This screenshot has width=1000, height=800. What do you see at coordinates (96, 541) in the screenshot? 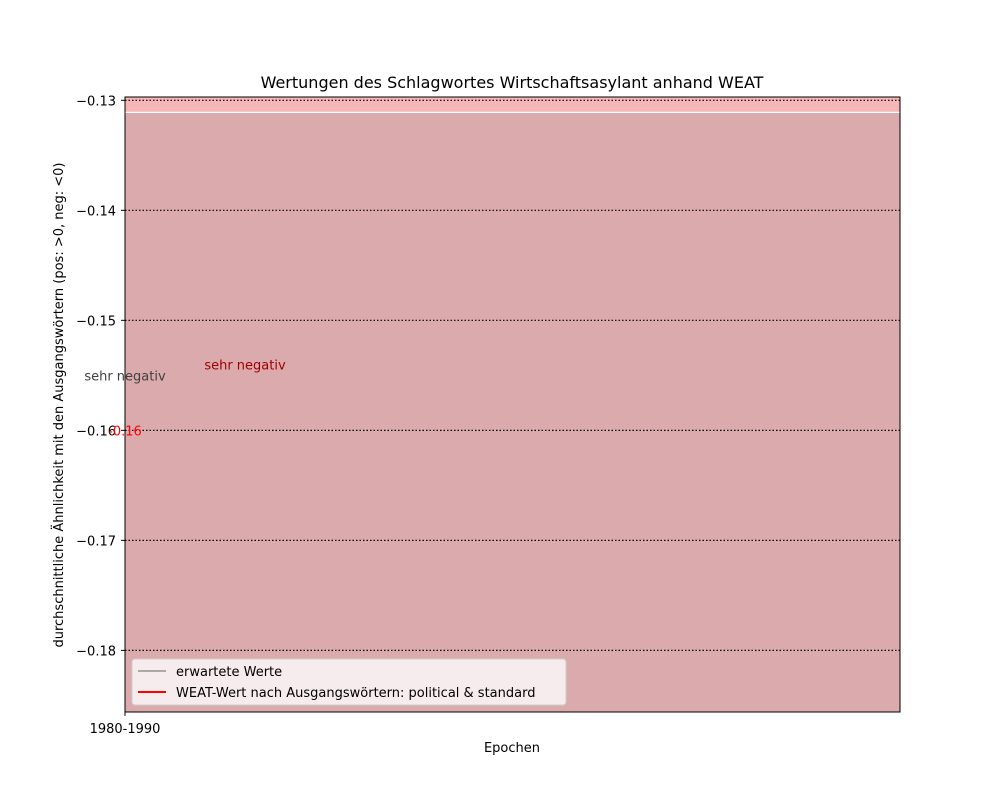
I see `y-tick-label: −0.17` at bounding box center [96, 541].